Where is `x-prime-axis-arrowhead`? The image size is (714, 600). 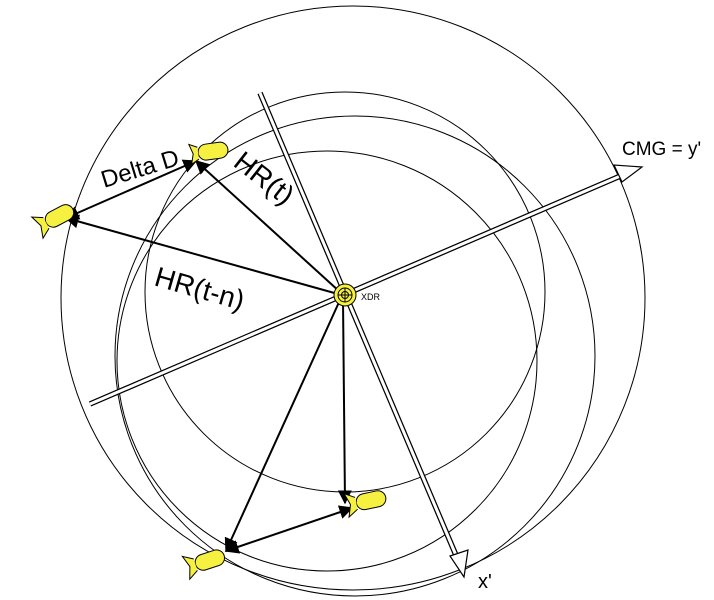
x-prime-axis-arrowhead is located at coordinates (459, 564).